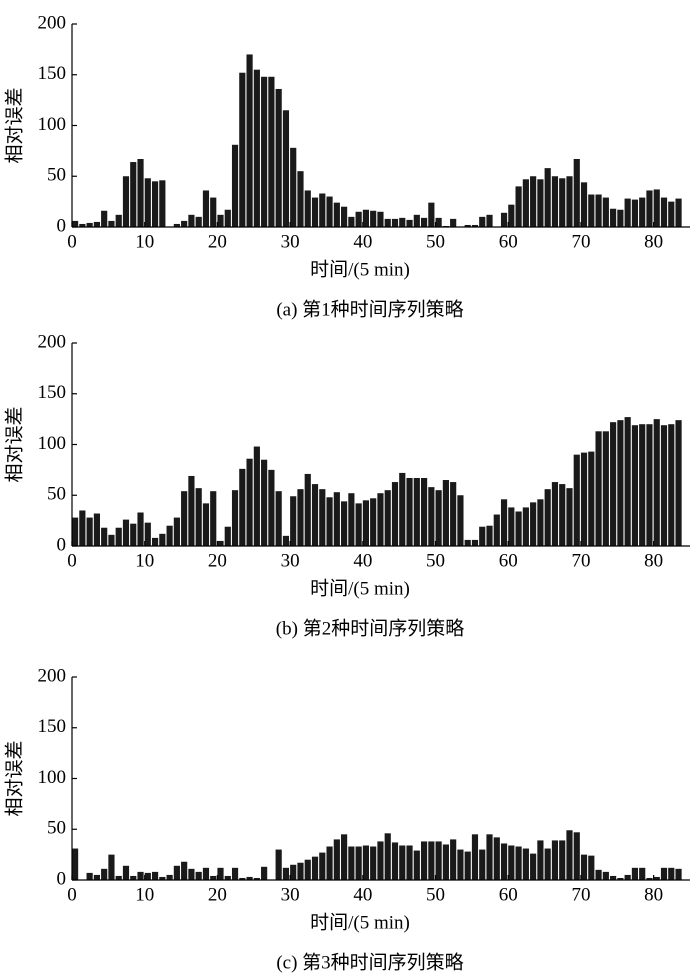  Describe the element at coordinates (580, 560) in the screenshot. I see `x-tick-label: 70` at that location.